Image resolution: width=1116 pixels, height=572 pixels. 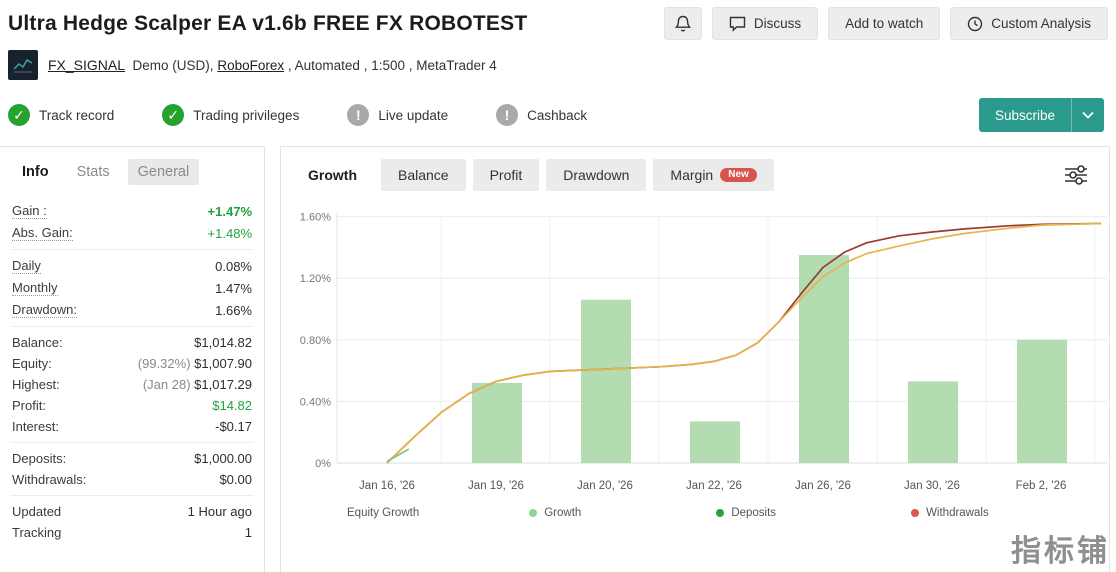 I want to click on info-row-value: 1, so click(x=248, y=532).